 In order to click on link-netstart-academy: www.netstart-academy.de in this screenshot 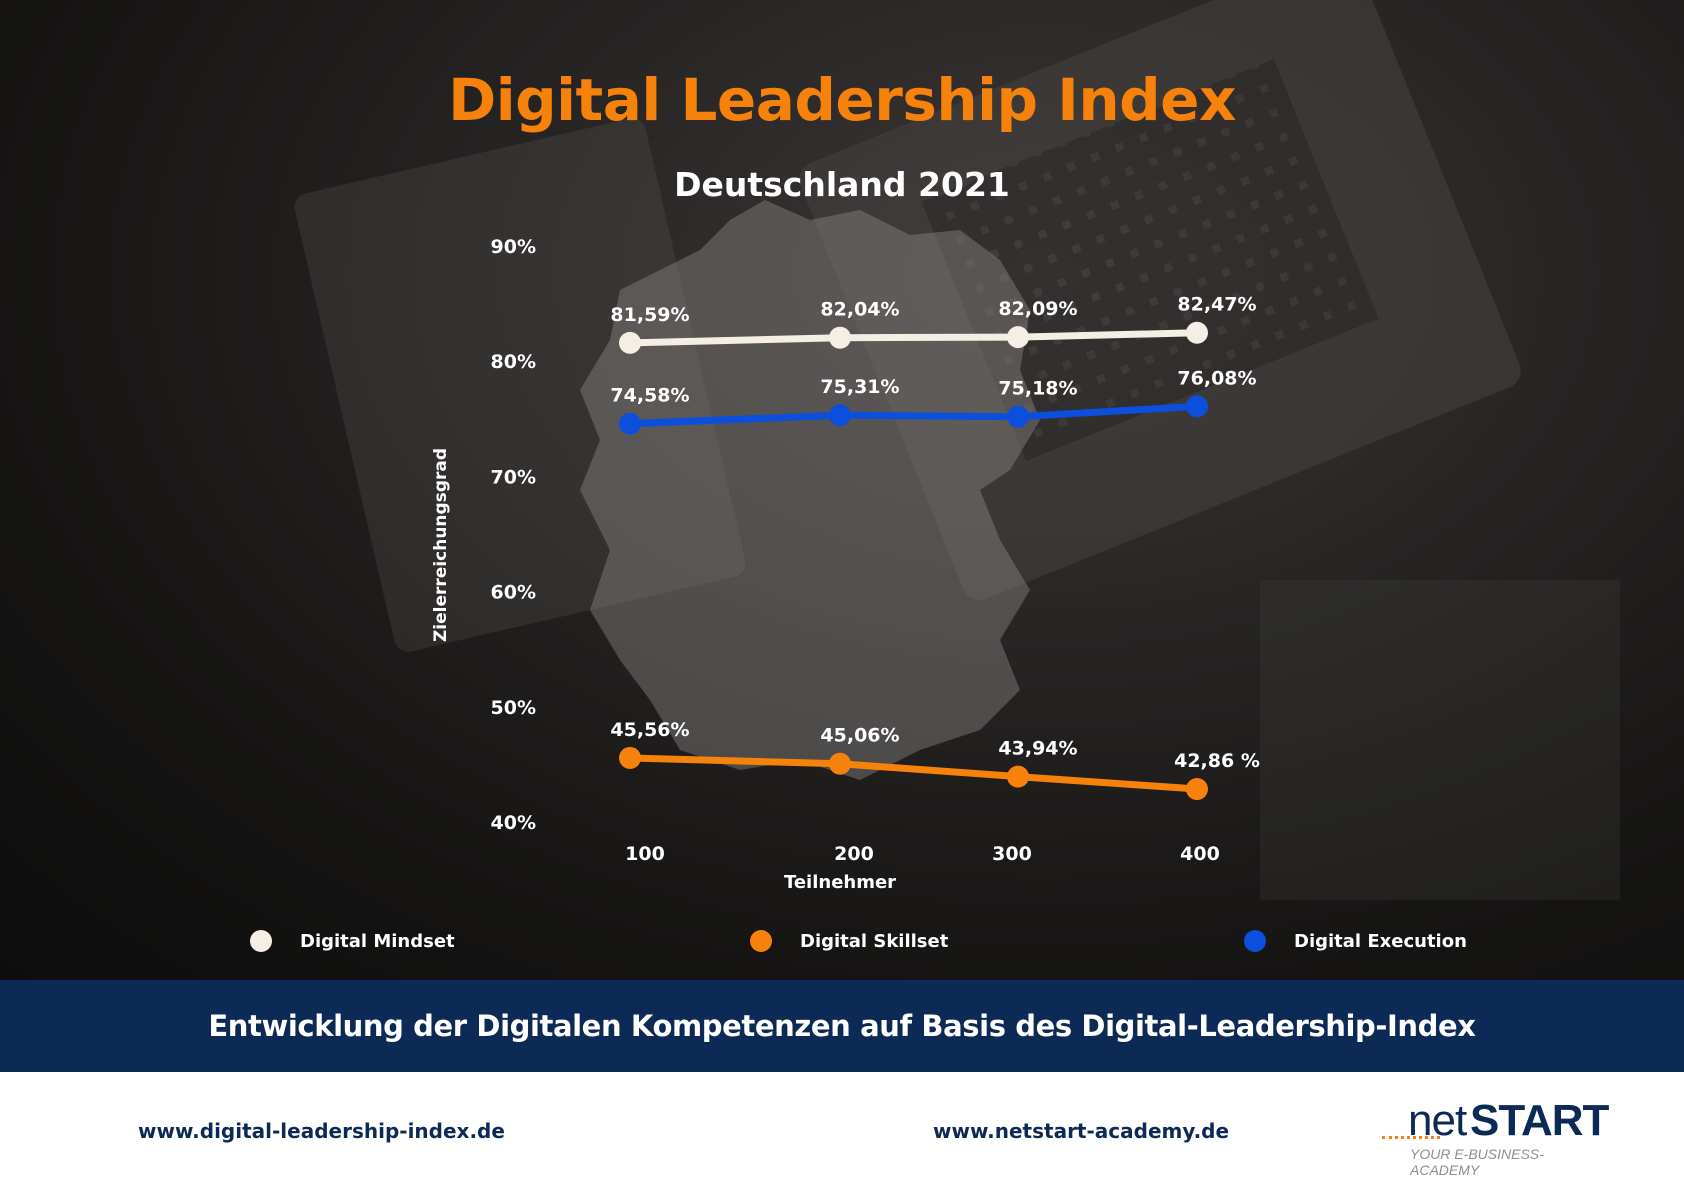, I will do `click(1081, 1131)`.